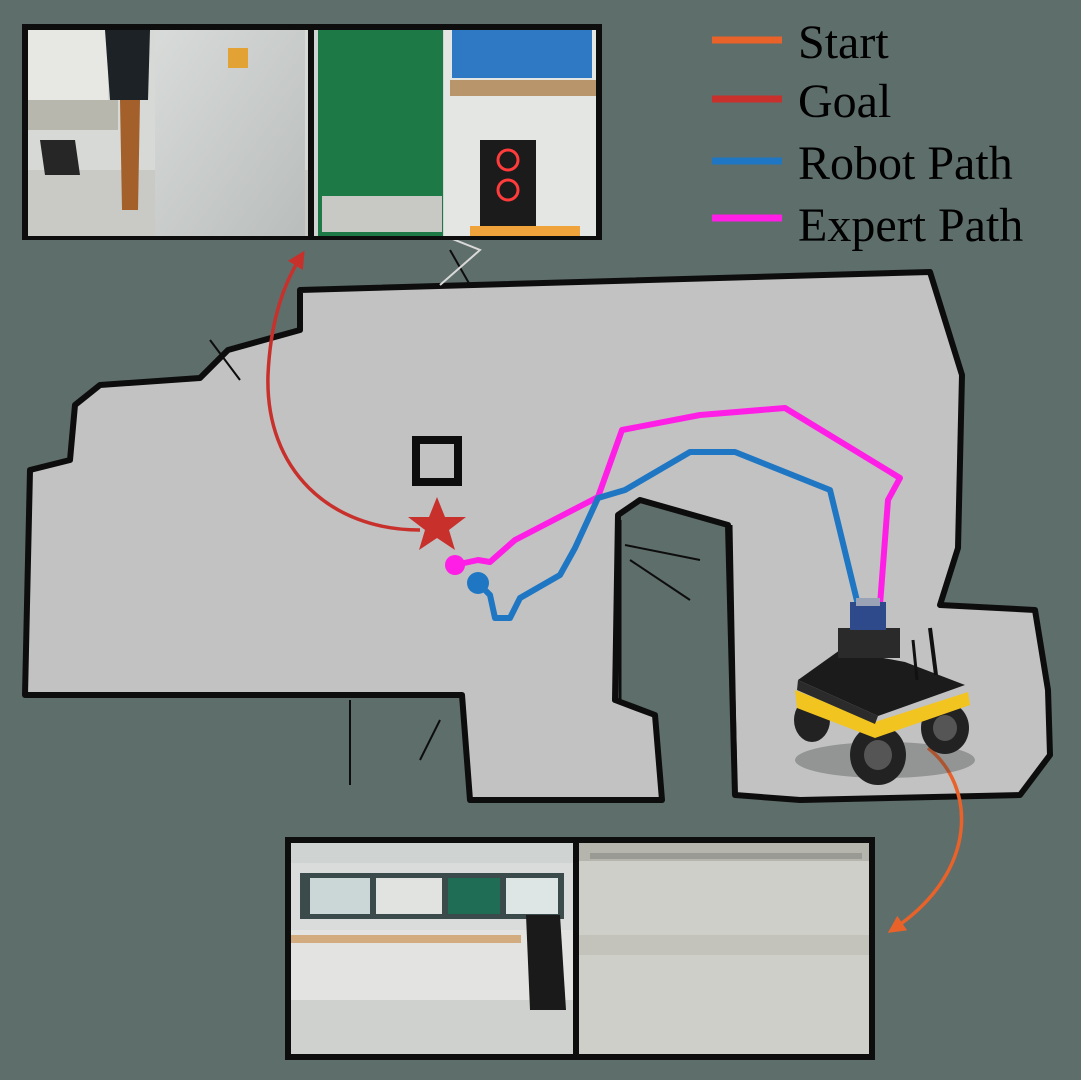 The height and width of the screenshot is (1080, 1081). I want to click on legend-item-robot-path: Robot Path, so click(862, 163).